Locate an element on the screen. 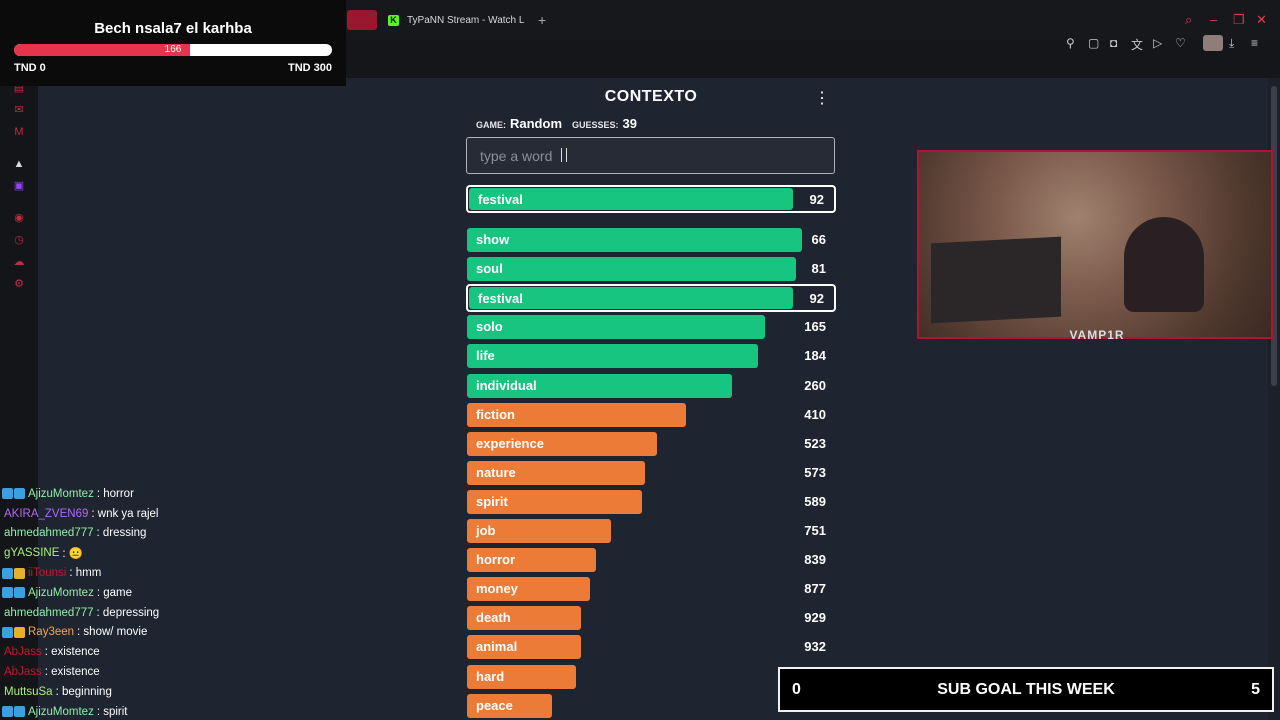  new-tab-button: + is located at coordinates (542, 20).